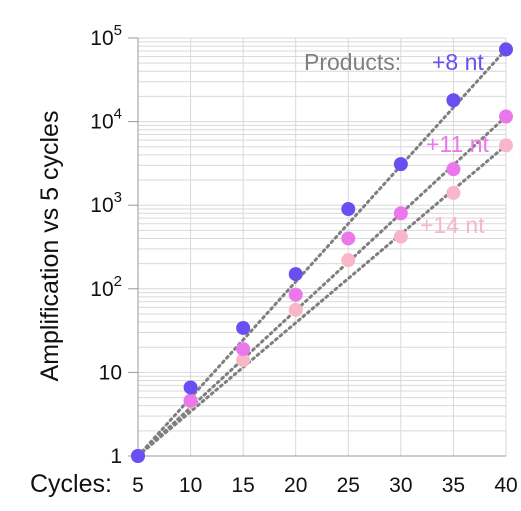 The height and width of the screenshot is (511, 521). Describe the element at coordinates (352, 62) in the screenshot. I see `legend-prefix: Products:` at that location.